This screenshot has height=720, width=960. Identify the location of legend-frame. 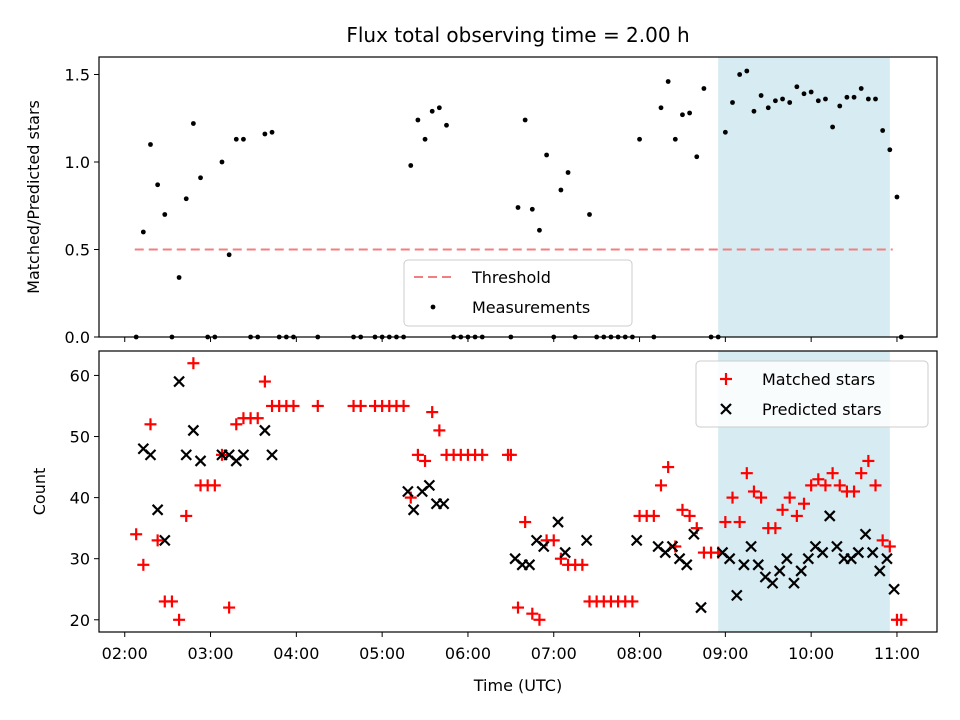
(518, 293).